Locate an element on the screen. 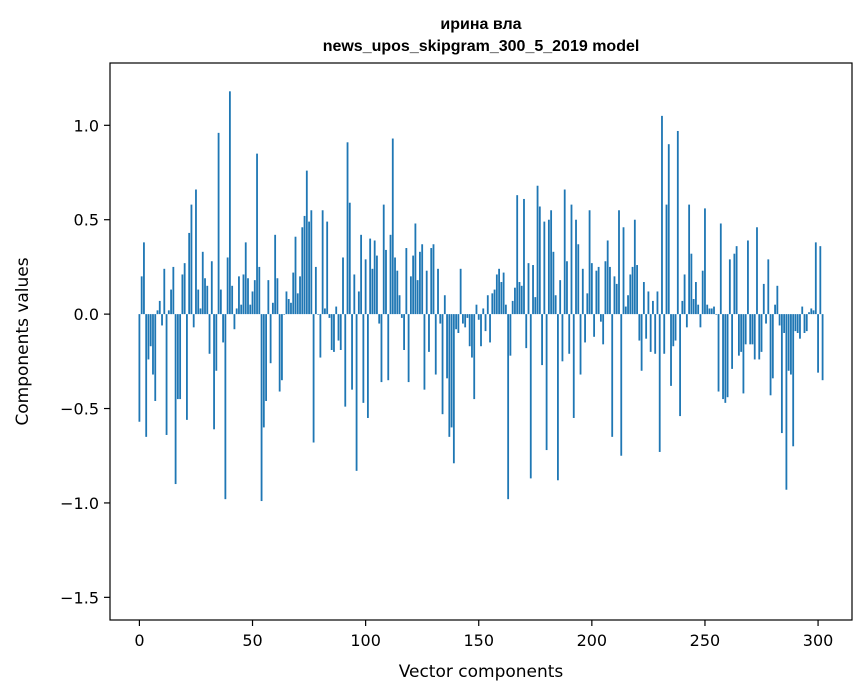 The height and width of the screenshot is (696, 867). x-tick-label: 200 is located at coordinates (592, 640).